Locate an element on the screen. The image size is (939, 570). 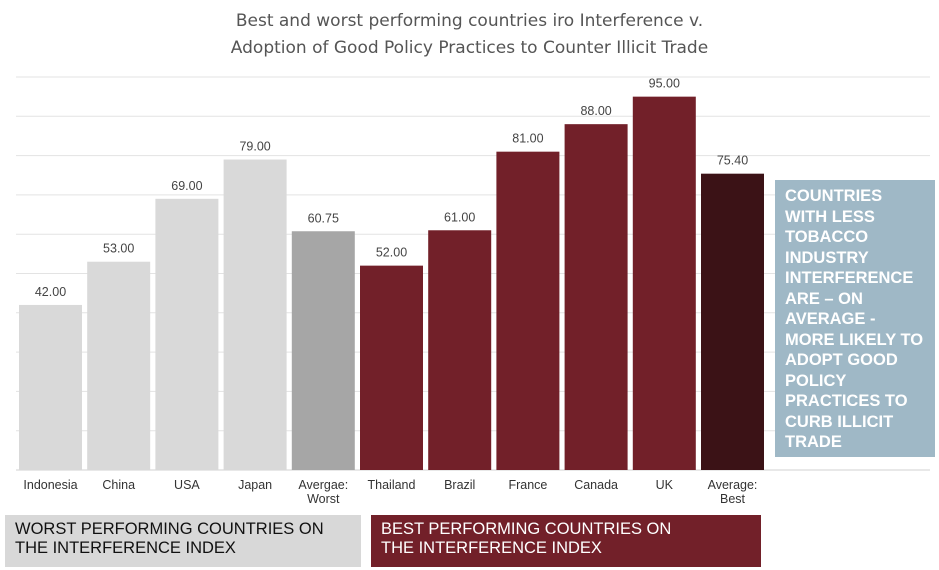
best-group-label-line-1: BEST PERFORMING COUNTRIES ON is located at coordinates (526, 529).